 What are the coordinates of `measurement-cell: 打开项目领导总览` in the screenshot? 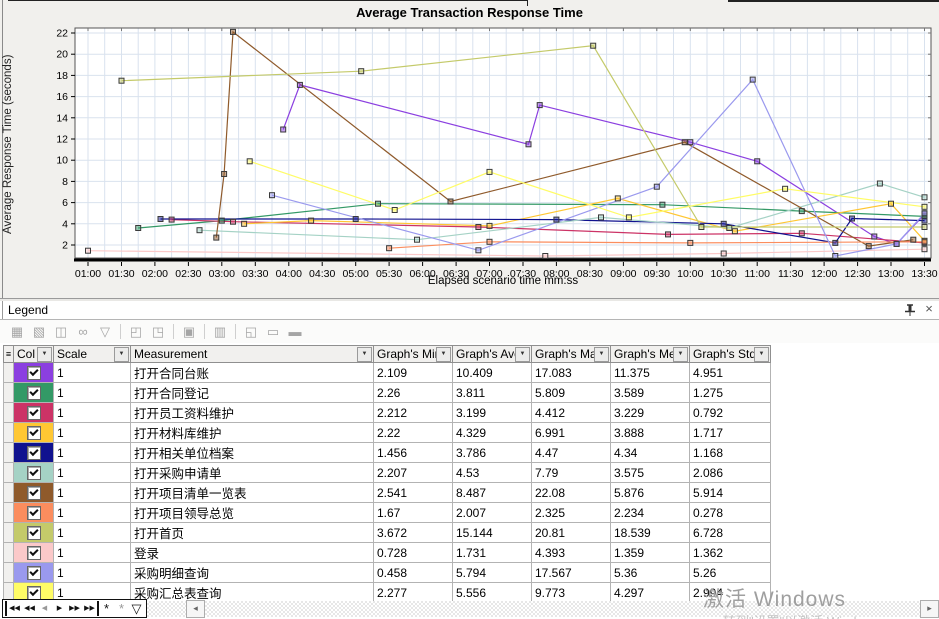 It's located at (252, 512).